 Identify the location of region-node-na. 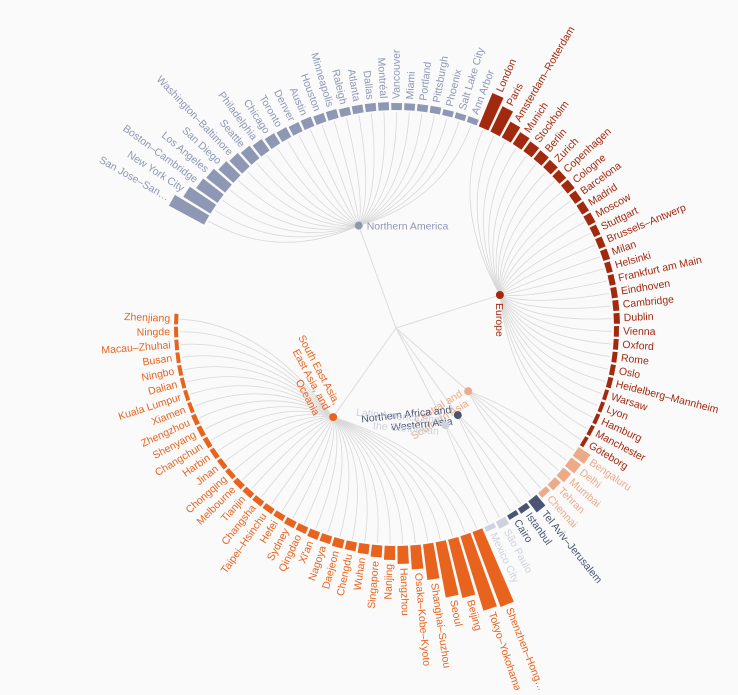
(358, 225).